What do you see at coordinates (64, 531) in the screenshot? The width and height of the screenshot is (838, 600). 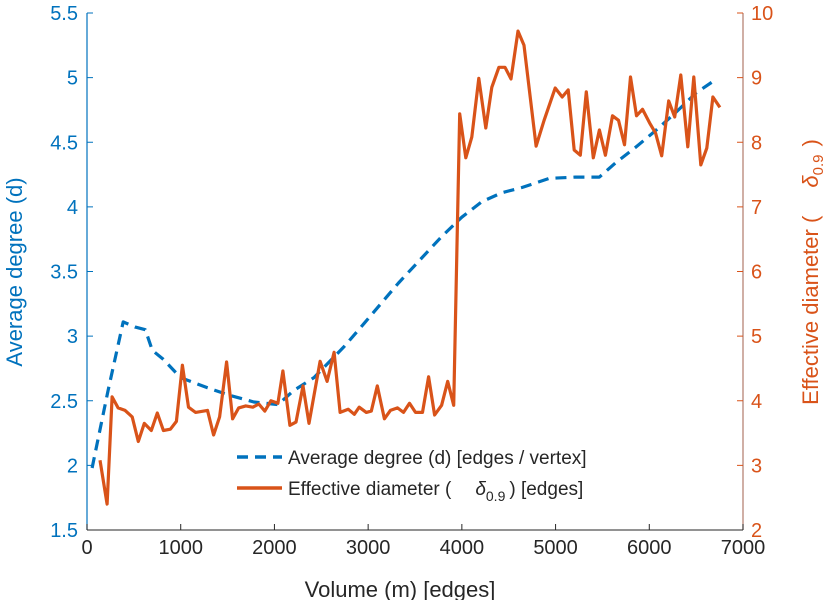 I see `left-tick-label: 1.5` at bounding box center [64, 531].